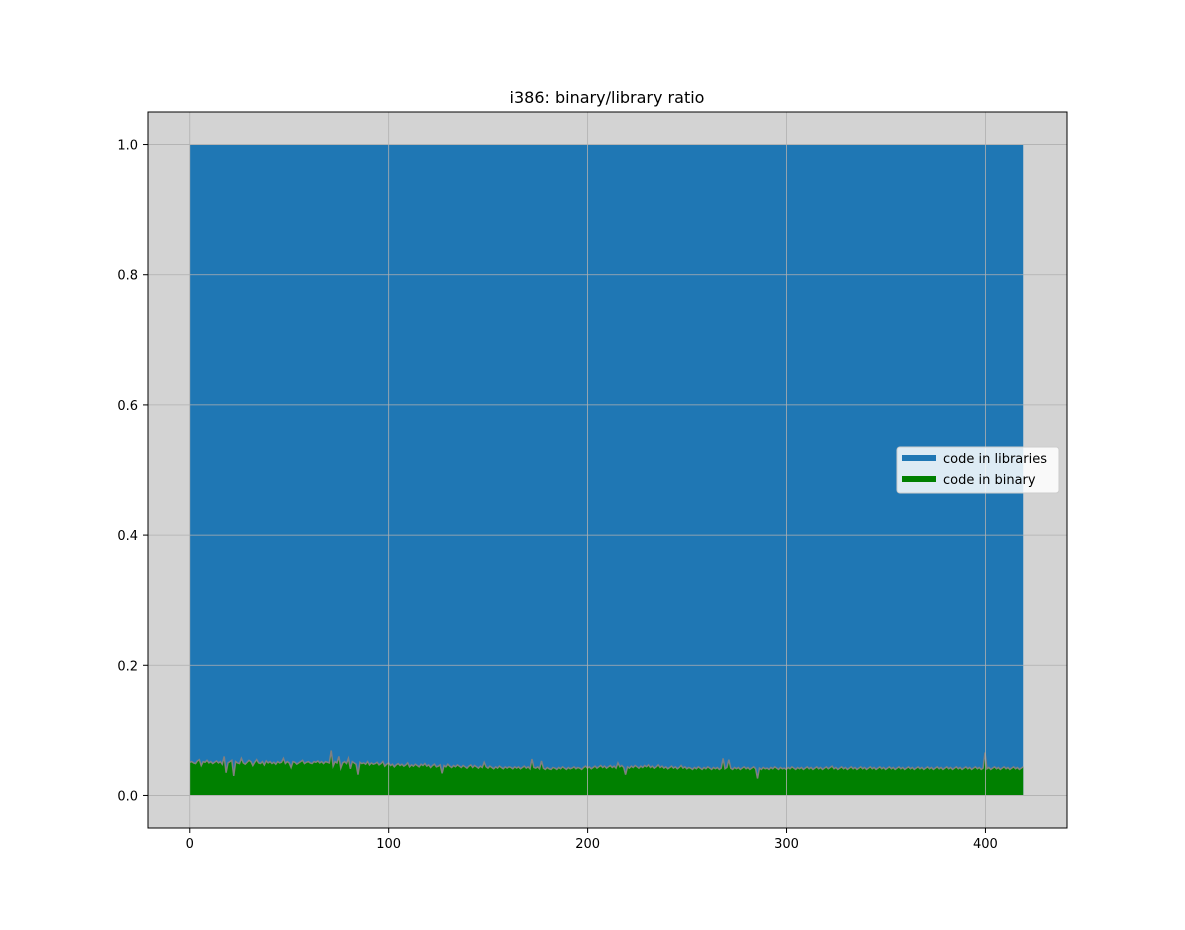 The height and width of the screenshot is (930, 1185). Describe the element at coordinates (127, 146) in the screenshot. I see `y-tick-label-5: 1.0` at that location.